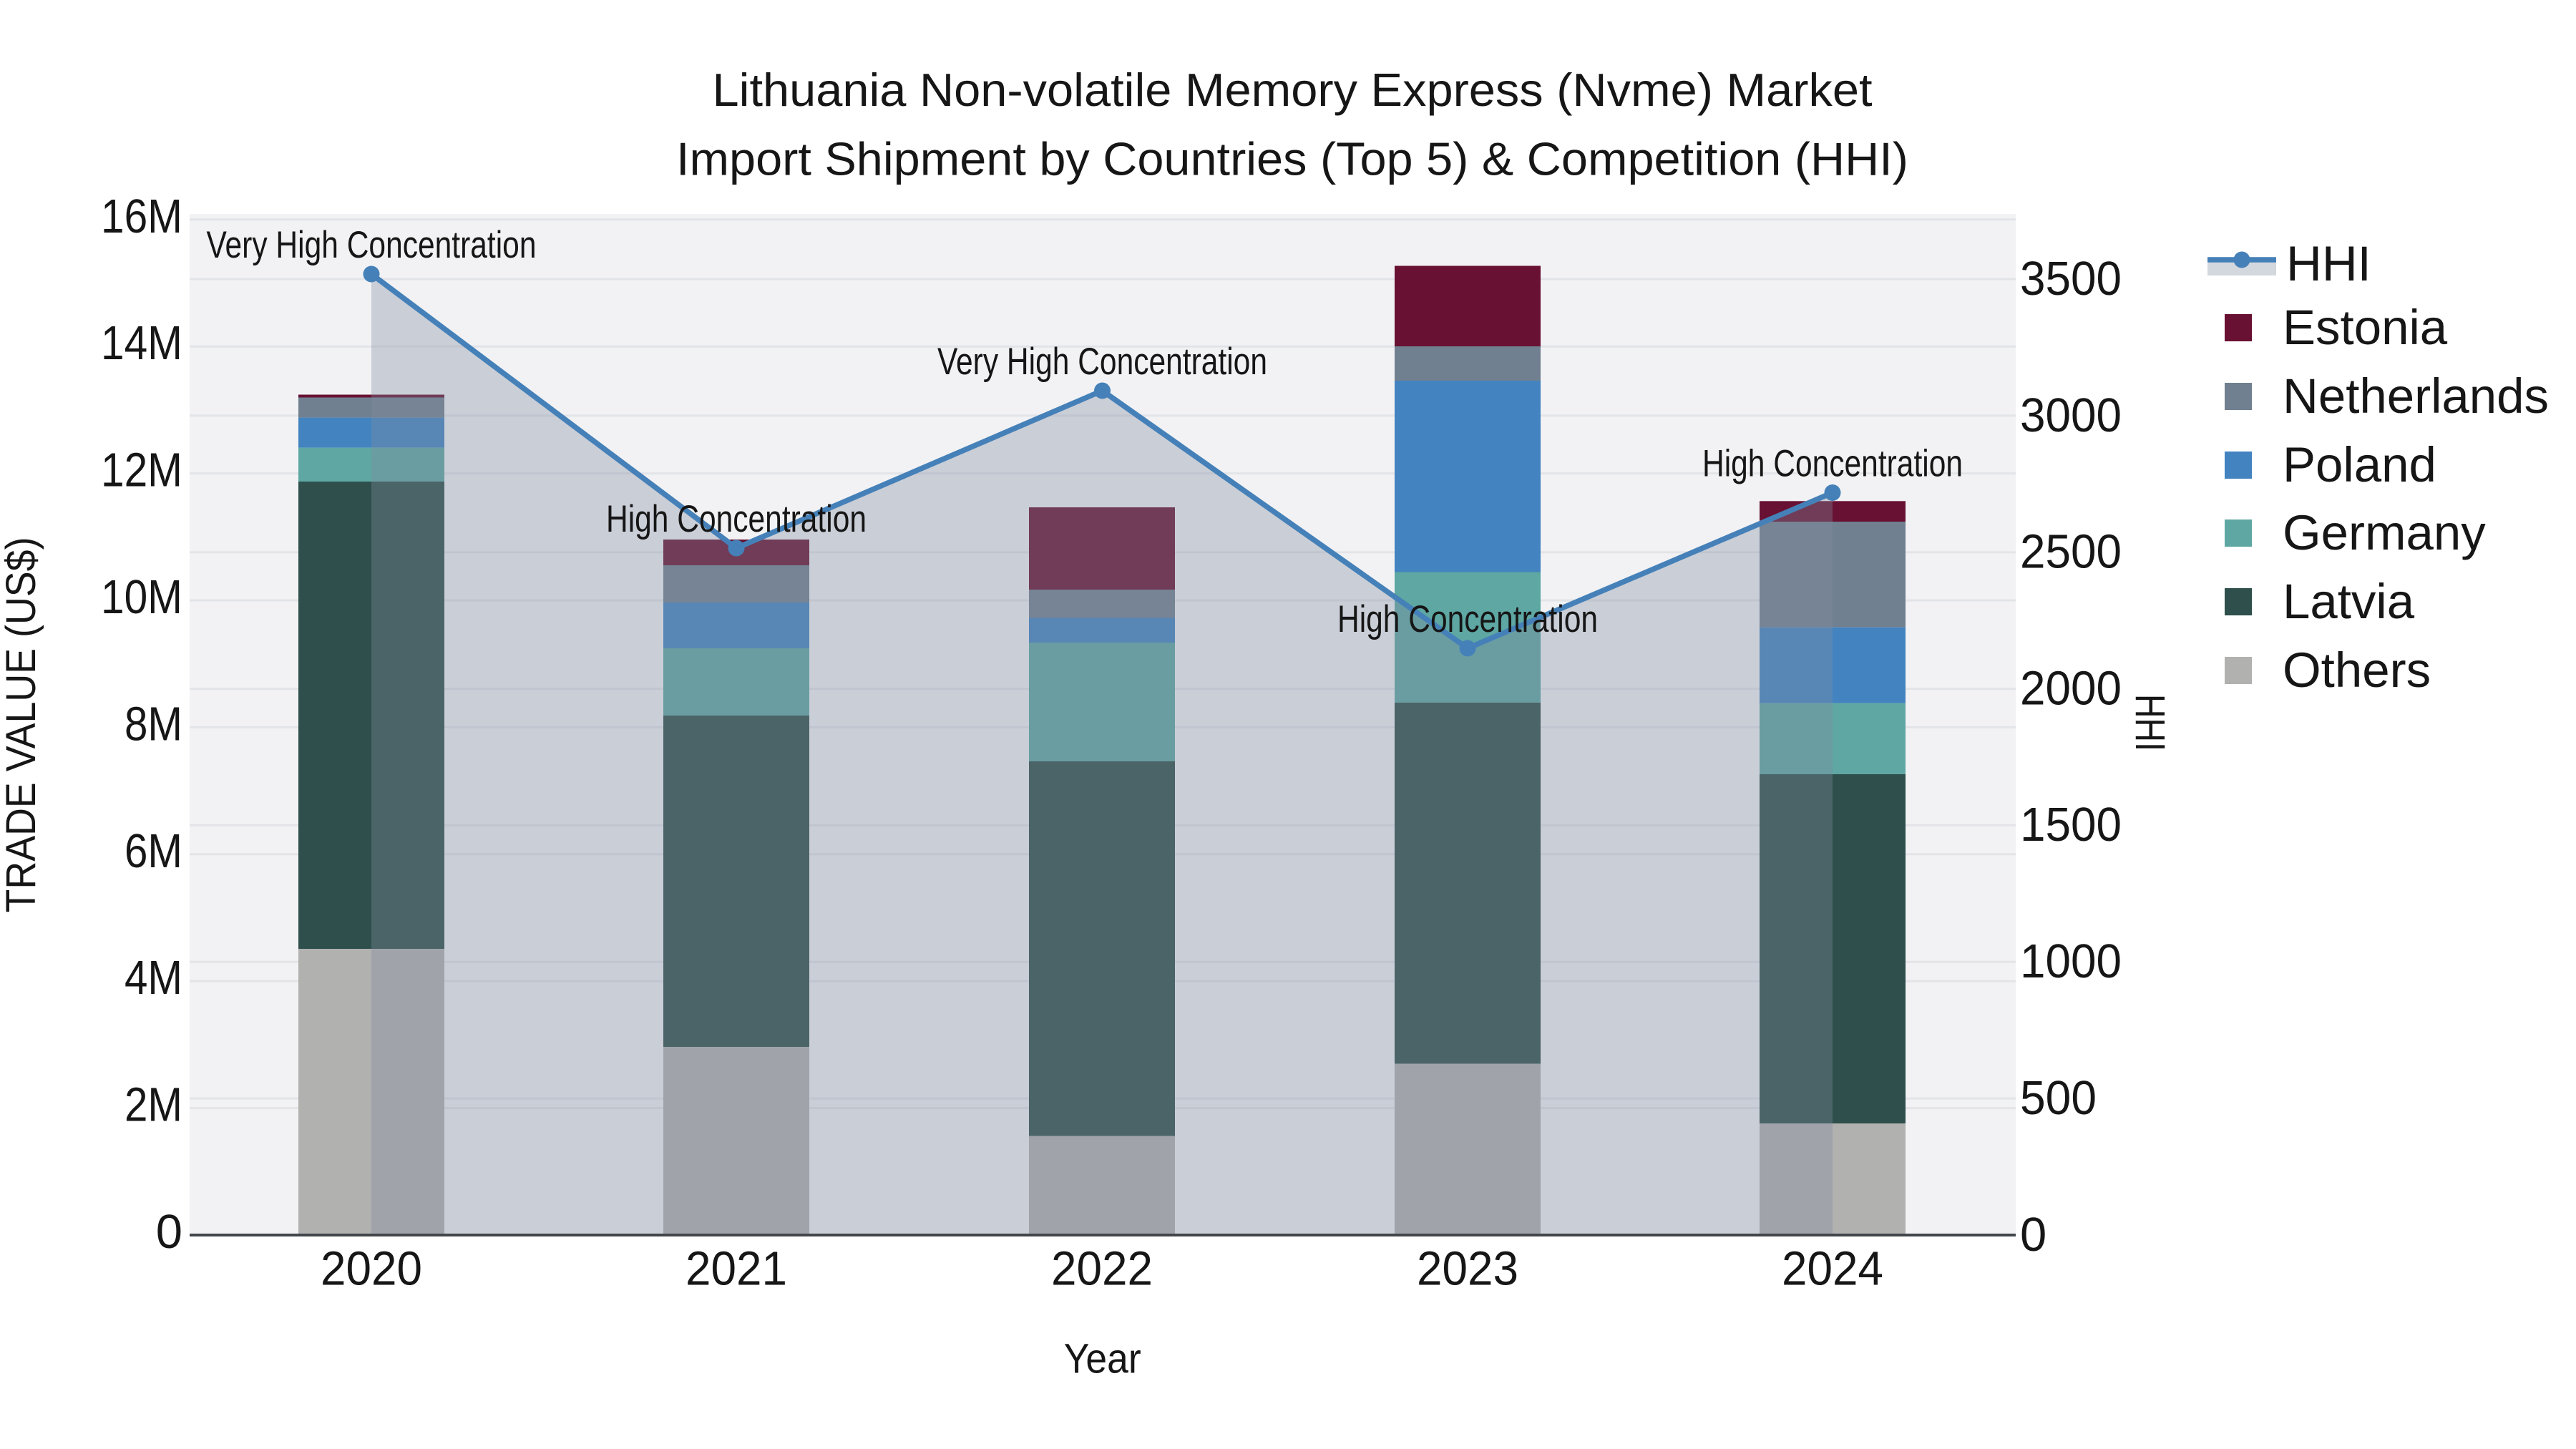 The width and height of the screenshot is (2576, 1449). What do you see at coordinates (1102, 1358) in the screenshot?
I see `svg-text: Year` at bounding box center [1102, 1358].